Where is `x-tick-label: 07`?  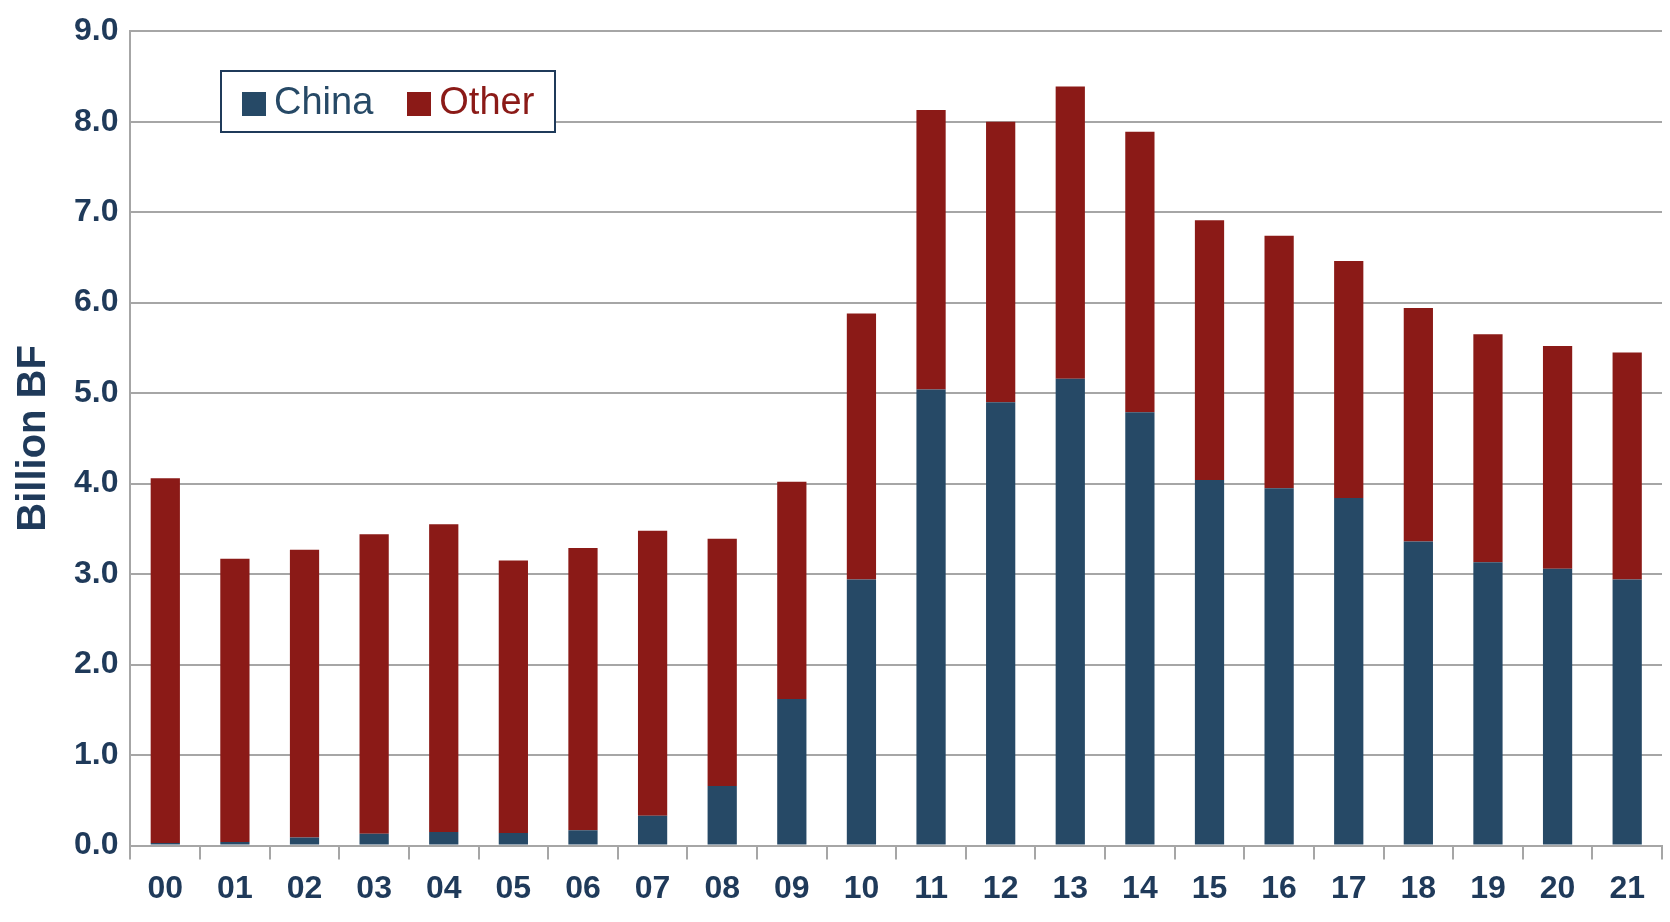
x-tick-label: 07 is located at coordinates (652, 886).